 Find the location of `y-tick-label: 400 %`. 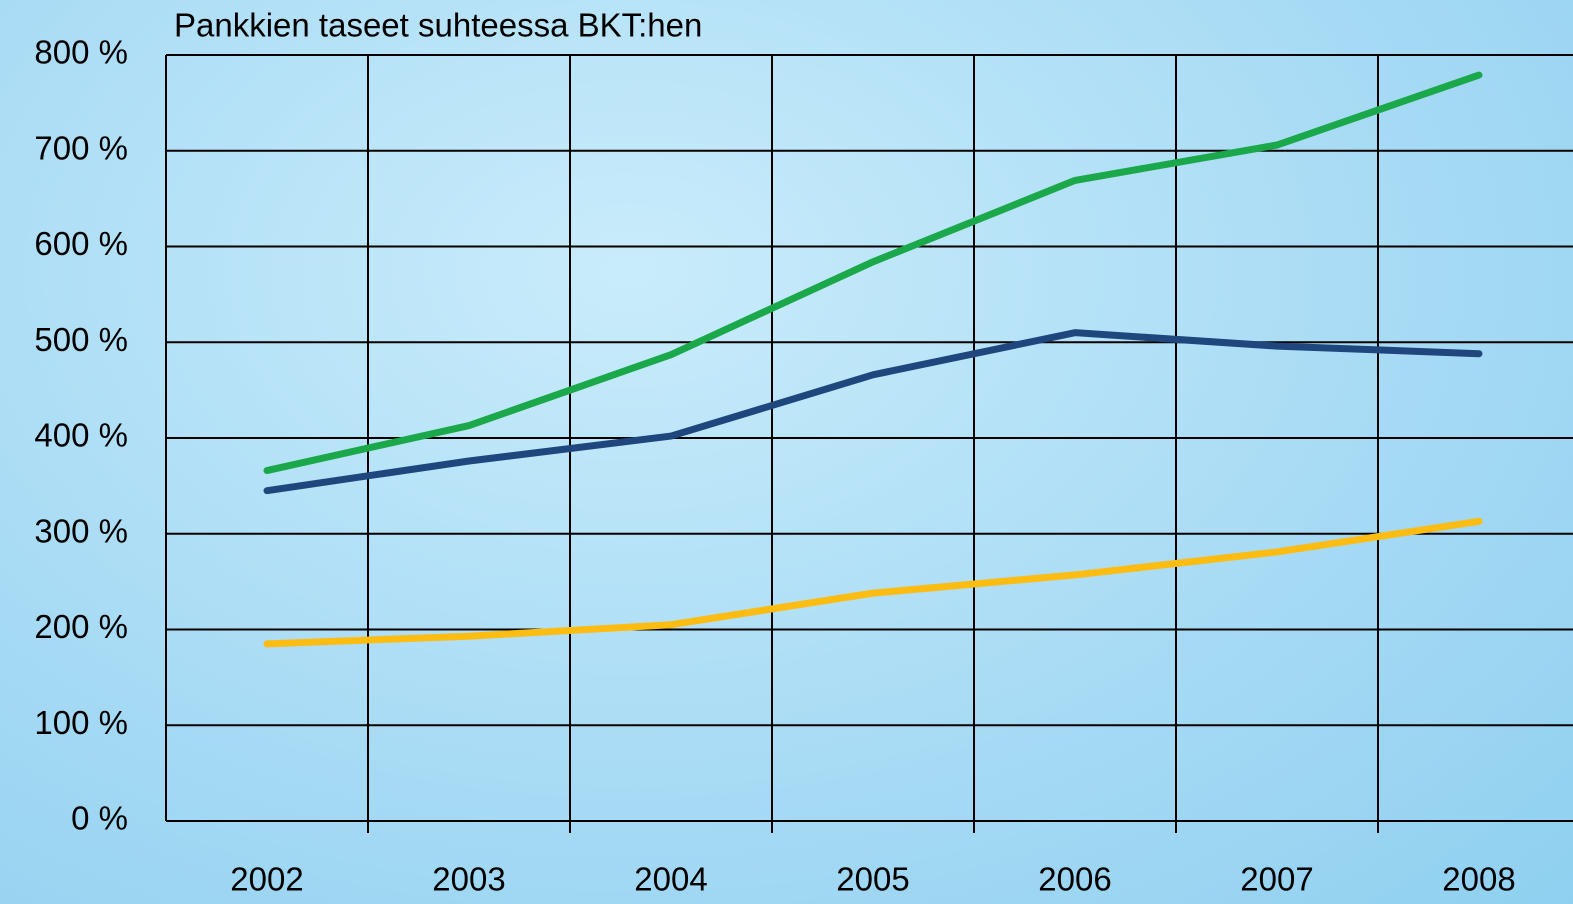

y-tick-label: 400 % is located at coordinates (81, 435).